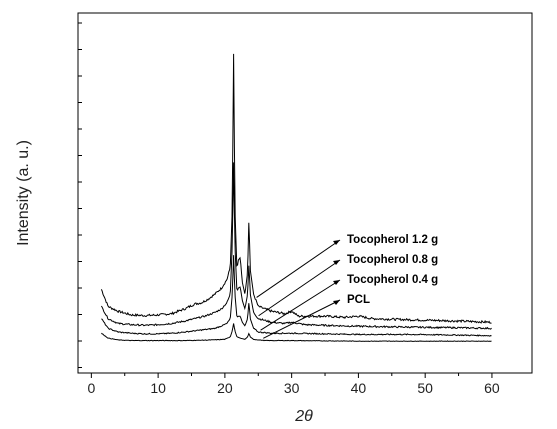 This screenshot has width=557, height=429. What do you see at coordinates (80, 195) in the screenshot?
I see `y-minor-ticks` at bounding box center [80, 195].